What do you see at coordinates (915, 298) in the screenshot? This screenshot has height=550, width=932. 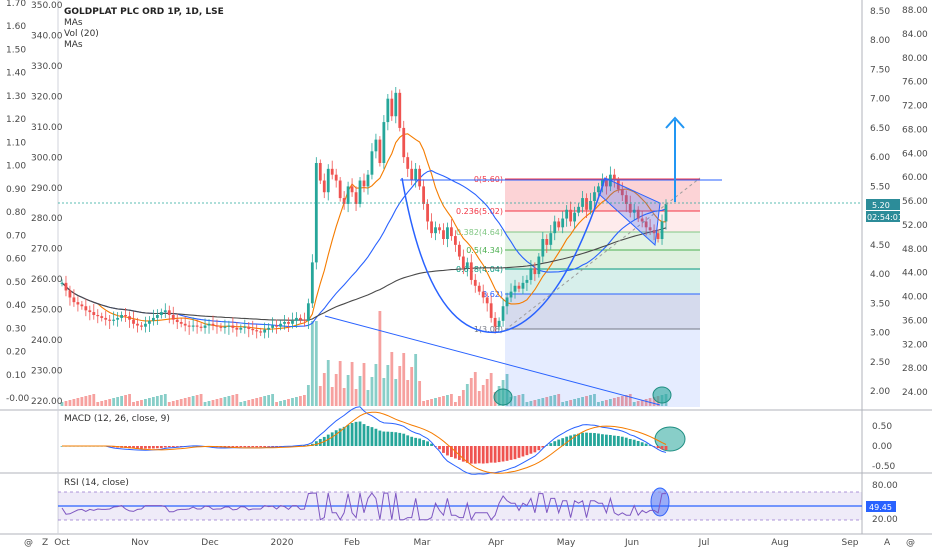 I see `far-right-volume-tick: 40.00` at bounding box center [915, 298].